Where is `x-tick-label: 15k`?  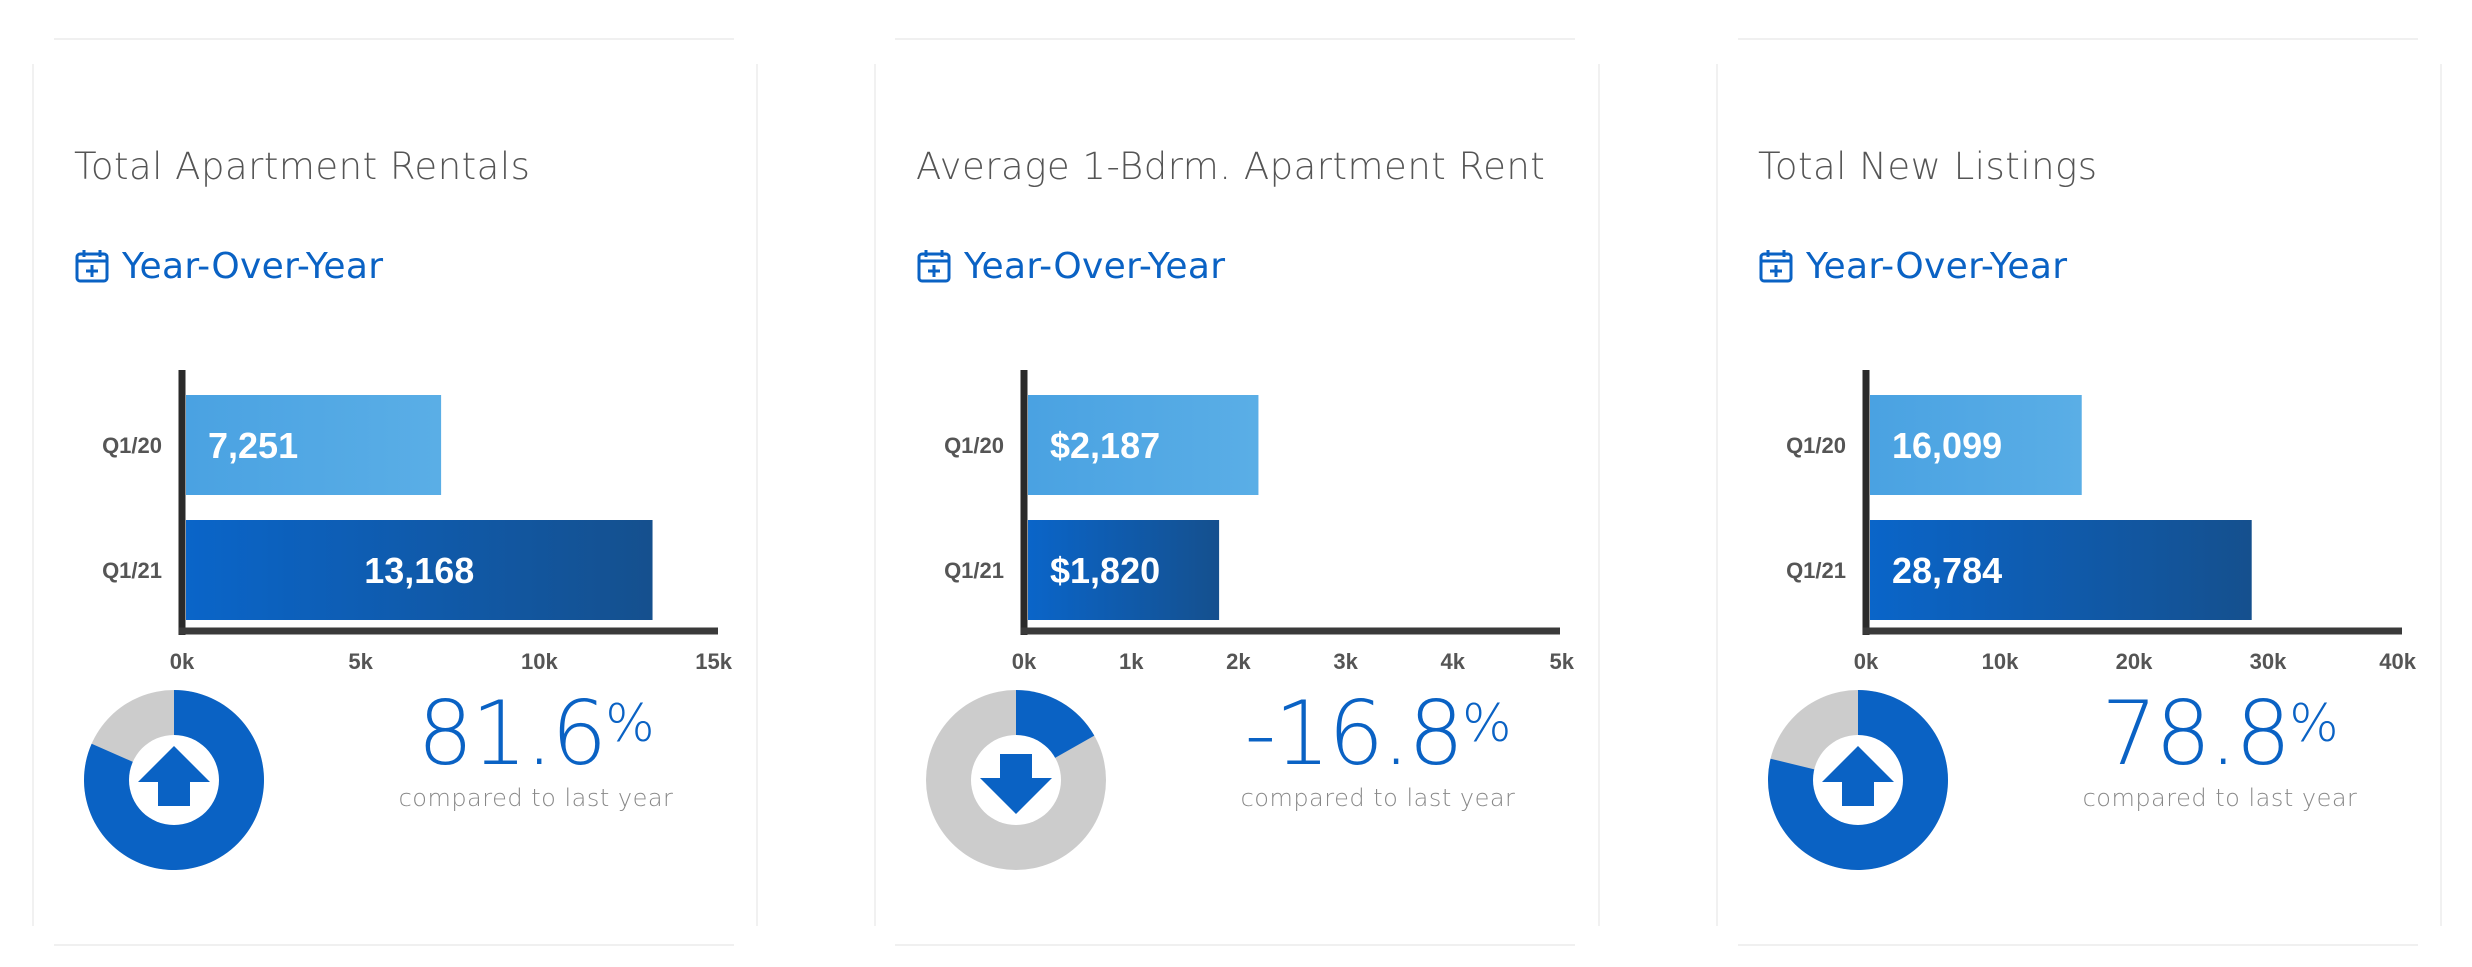
x-tick-label: 15k is located at coordinates (713, 661).